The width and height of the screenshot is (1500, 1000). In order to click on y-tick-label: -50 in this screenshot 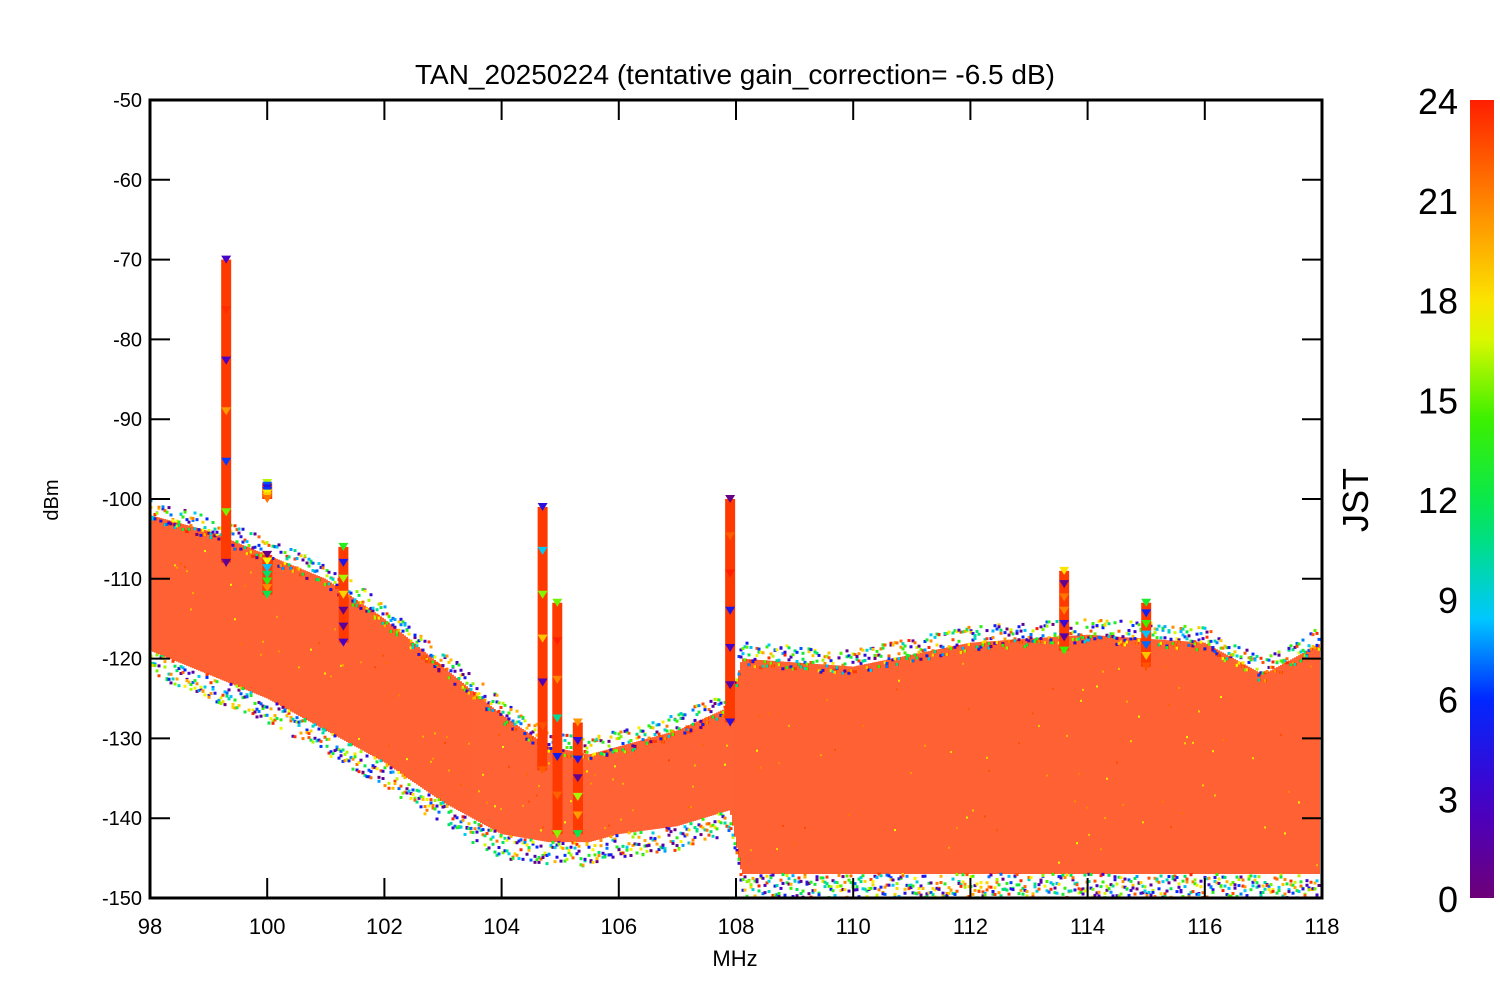, I will do `click(127, 101)`.